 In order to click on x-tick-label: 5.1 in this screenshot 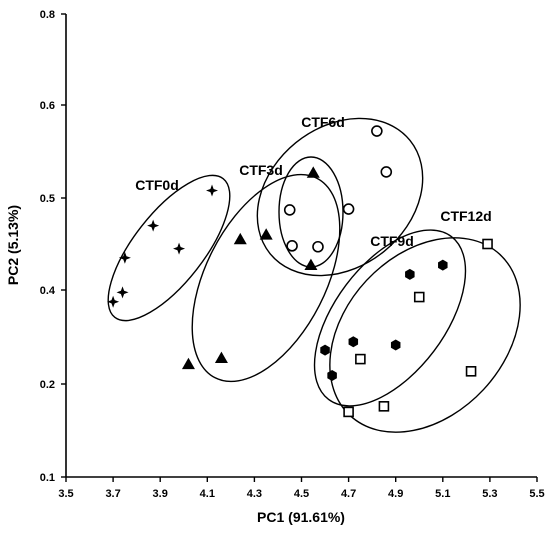, I will do `click(442, 494)`.